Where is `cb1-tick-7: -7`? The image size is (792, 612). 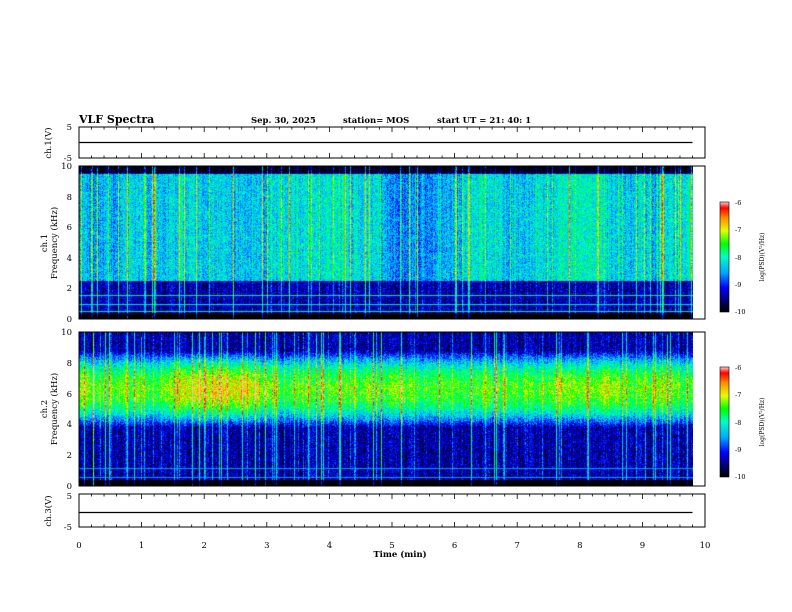 cb1-tick-7: -7 is located at coordinates (738, 230).